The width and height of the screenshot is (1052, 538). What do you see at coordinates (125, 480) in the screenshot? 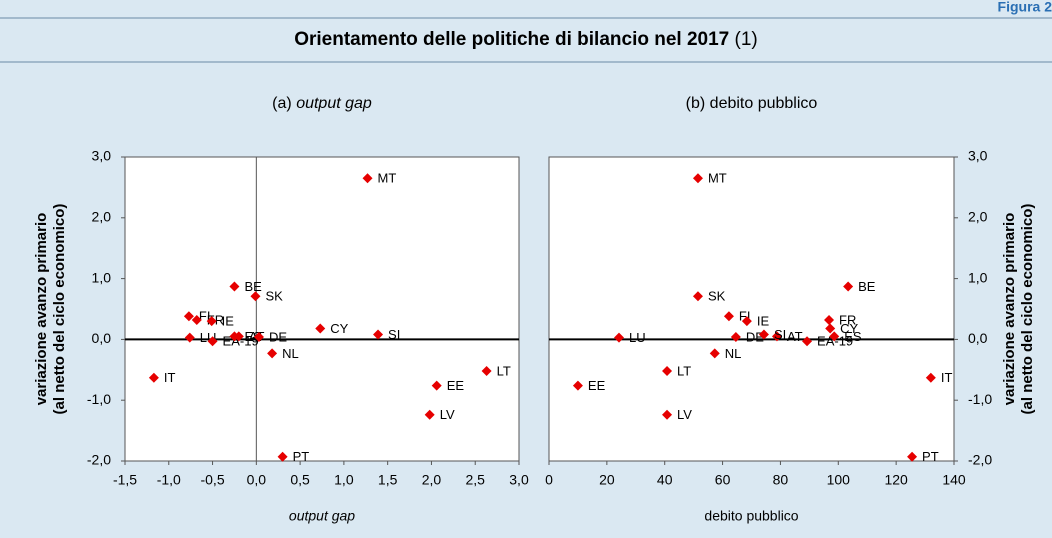
I see `x-tick-label: -1,5` at bounding box center [125, 480].